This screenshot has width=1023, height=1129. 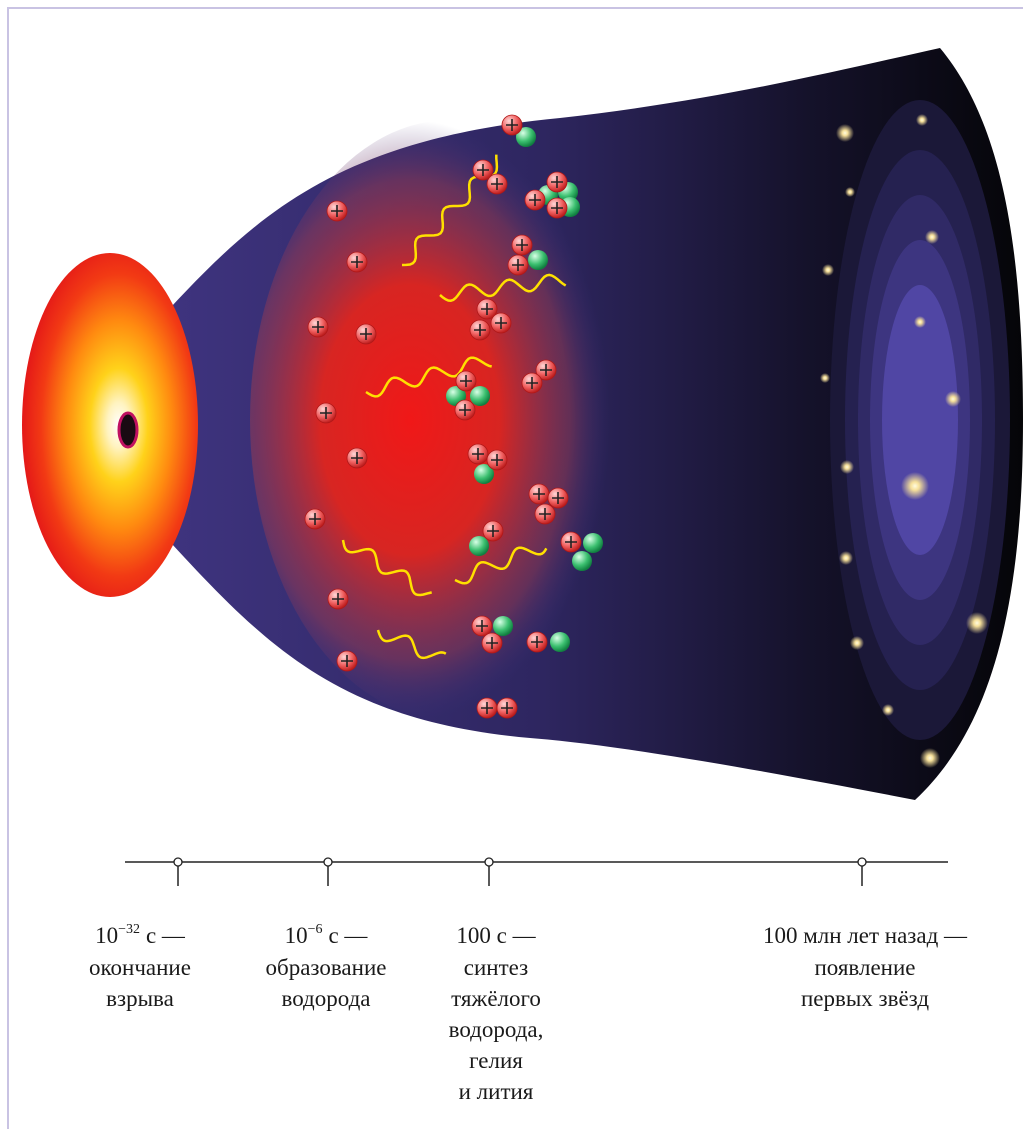 I want to click on event-description: гелия, so click(x=496, y=1060).